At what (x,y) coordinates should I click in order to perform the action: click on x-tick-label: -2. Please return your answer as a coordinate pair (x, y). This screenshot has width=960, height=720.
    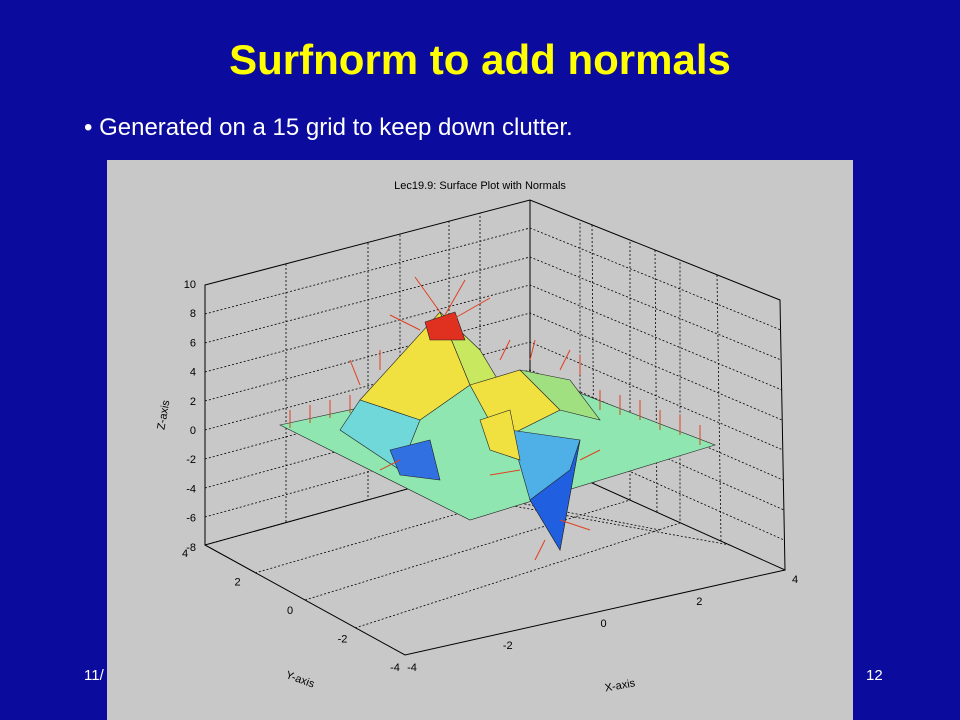
    Looking at the image, I should click on (508, 646).